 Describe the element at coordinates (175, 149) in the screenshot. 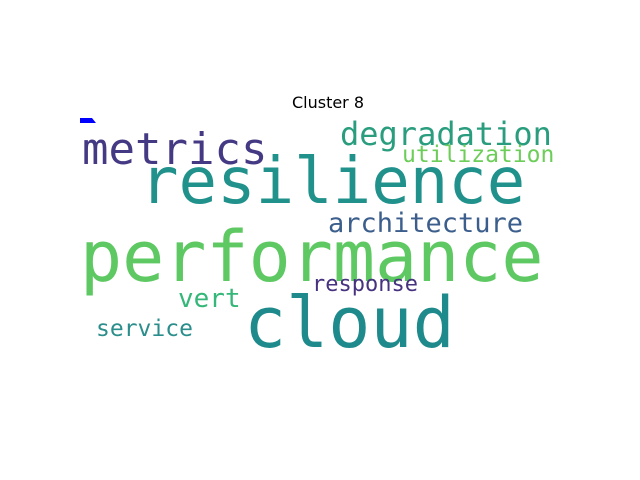

I see `word-metrics: metrics` at that location.